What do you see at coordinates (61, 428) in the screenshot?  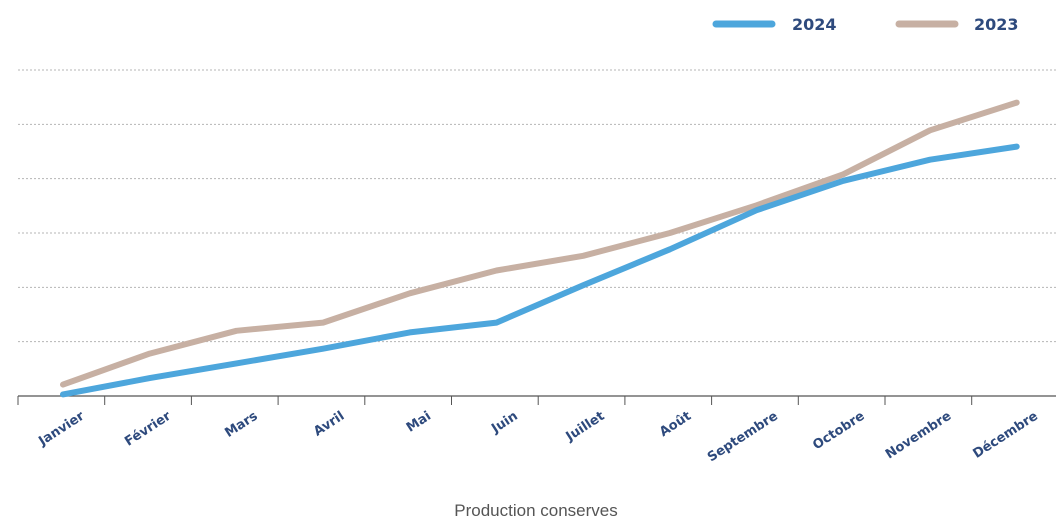 I see `x-tick-label: Janvier` at bounding box center [61, 428].